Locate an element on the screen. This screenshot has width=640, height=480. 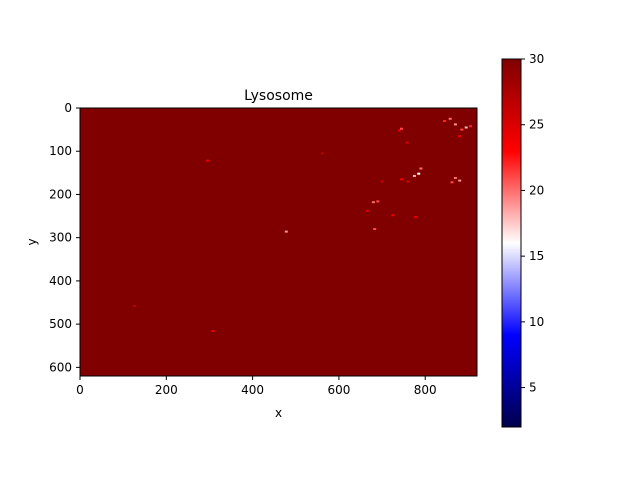
x-tick-label: 600 is located at coordinates (338, 390).